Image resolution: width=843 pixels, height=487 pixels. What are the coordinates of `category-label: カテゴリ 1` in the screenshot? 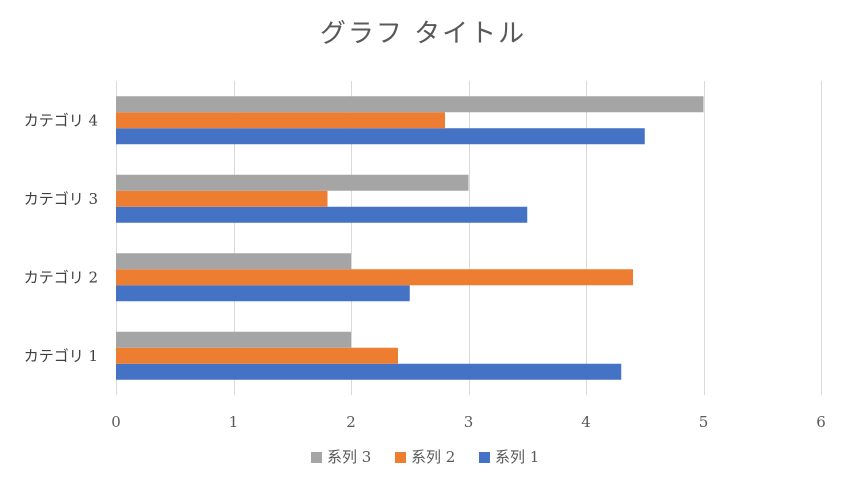 It's located at (61, 356).